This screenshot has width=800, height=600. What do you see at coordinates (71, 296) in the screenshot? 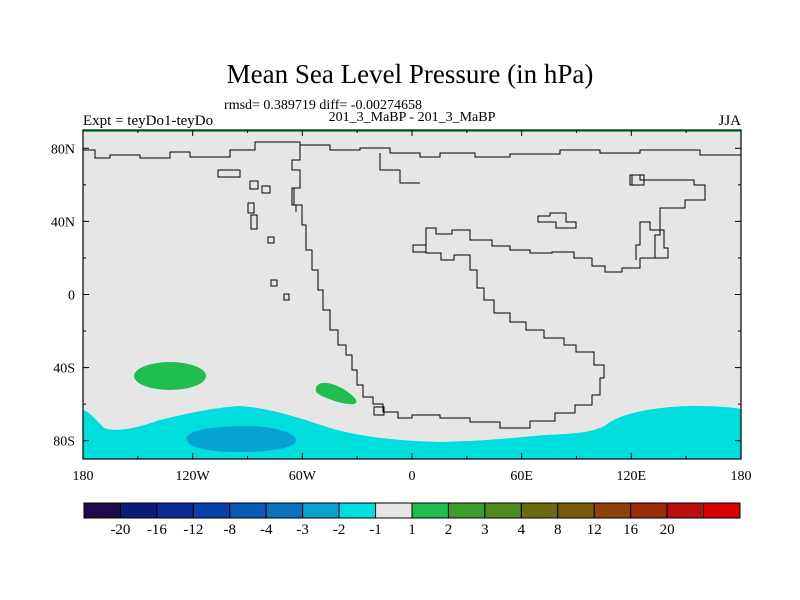
I see `y-tick-label: 0` at bounding box center [71, 296].